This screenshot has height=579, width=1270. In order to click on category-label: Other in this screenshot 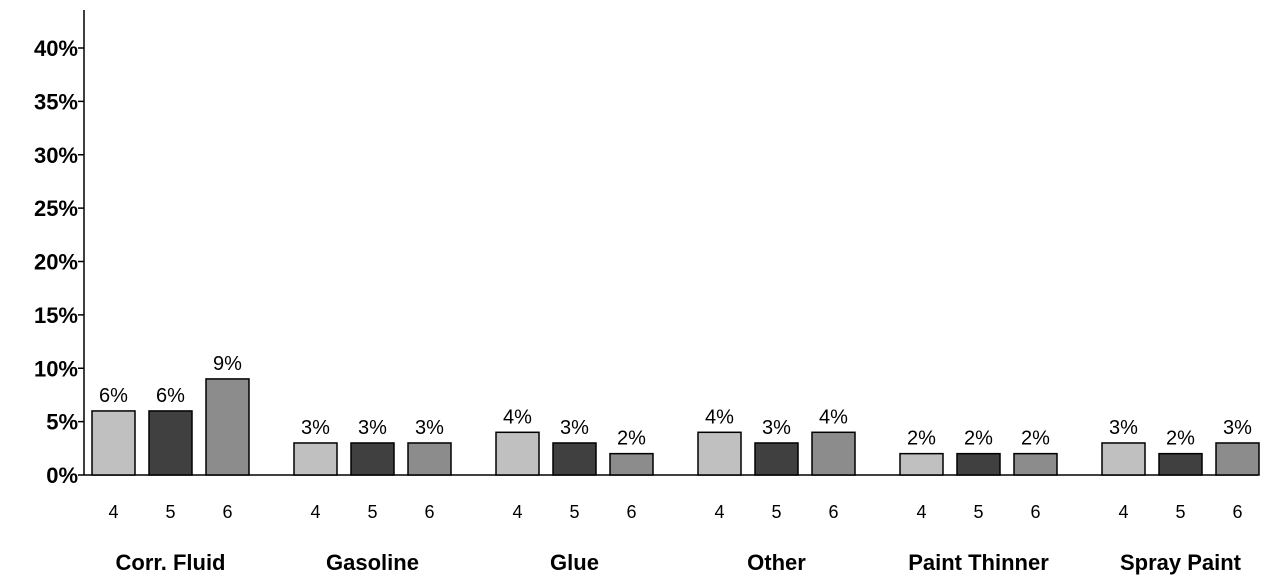, I will do `click(776, 562)`.